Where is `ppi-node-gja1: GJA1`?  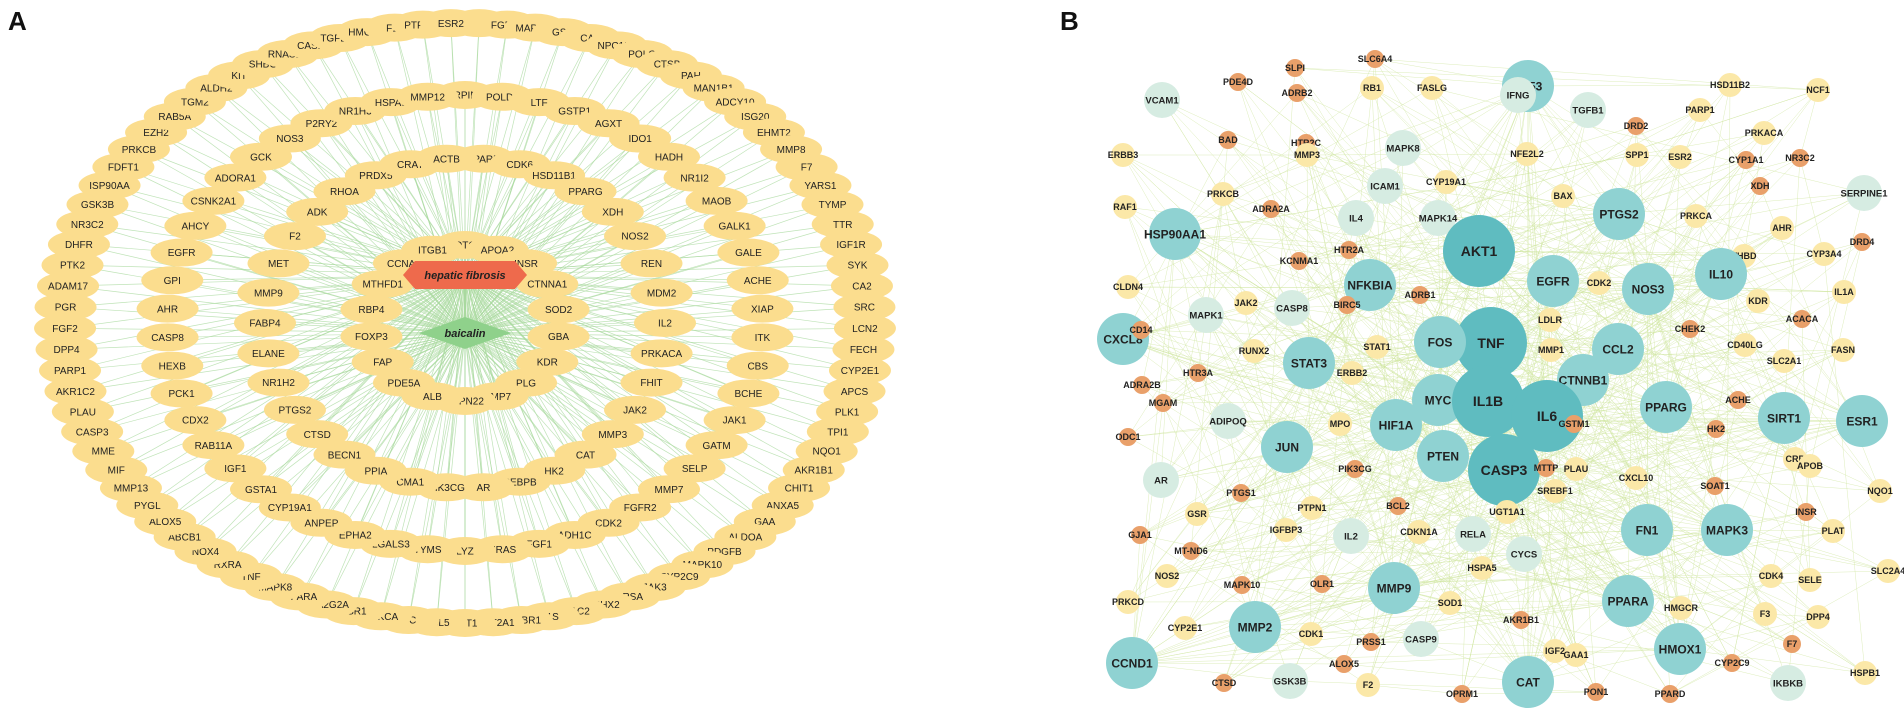 ppi-node-gja1: GJA1 is located at coordinates (1140, 535).